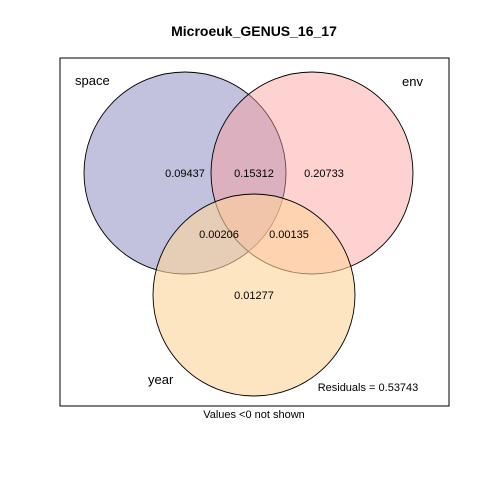 This screenshot has width=480, height=480. Describe the element at coordinates (254, 174) in the screenshot. I see `value-space-env: 0.15312` at that location.